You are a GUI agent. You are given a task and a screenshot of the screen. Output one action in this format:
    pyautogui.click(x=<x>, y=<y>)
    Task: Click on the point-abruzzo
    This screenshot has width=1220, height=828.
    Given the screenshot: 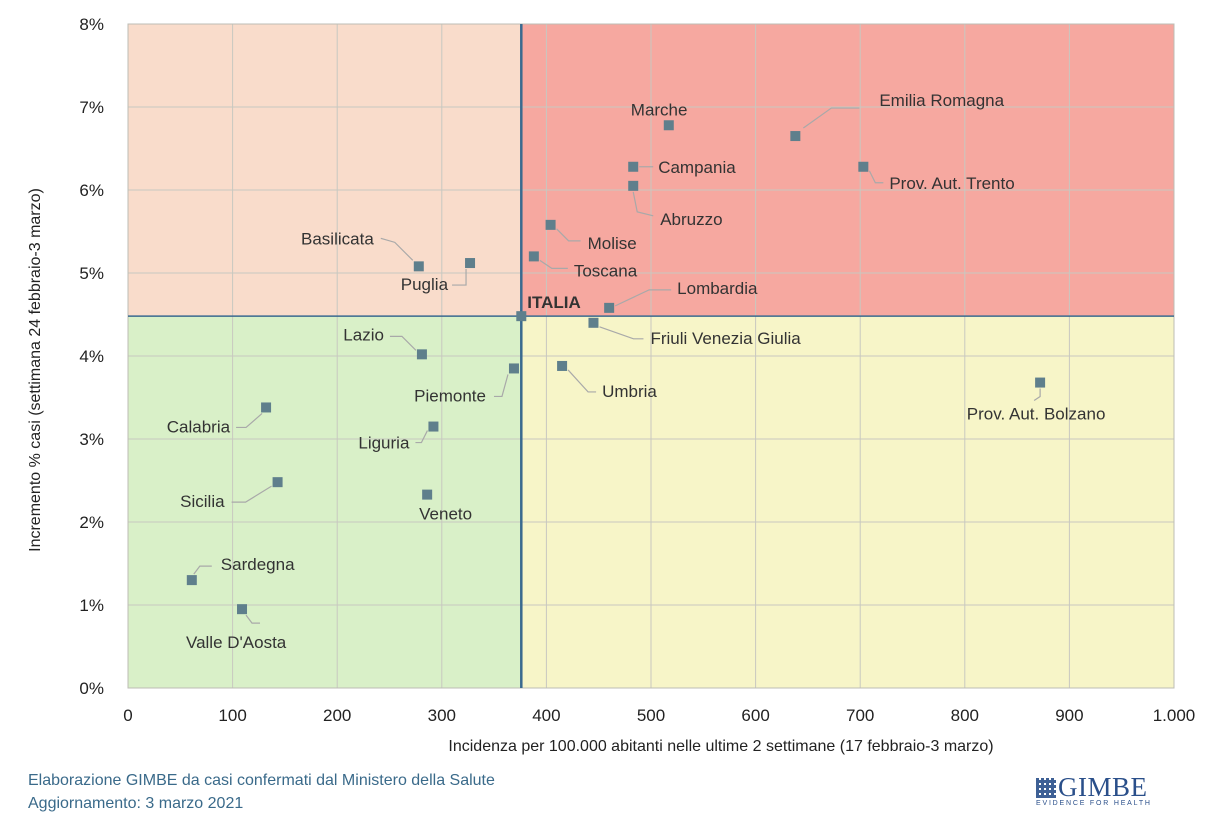 What is the action you would take?
    pyautogui.click(x=633, y=185)
    